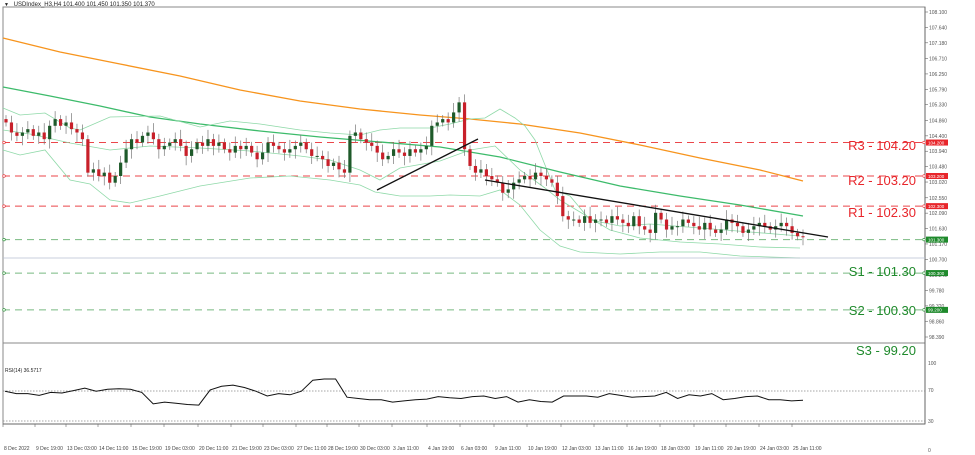 Image resolution: width=975 pixels, height=455 pixels. I want to click on svg-text: 104.860, so click(938, 121).